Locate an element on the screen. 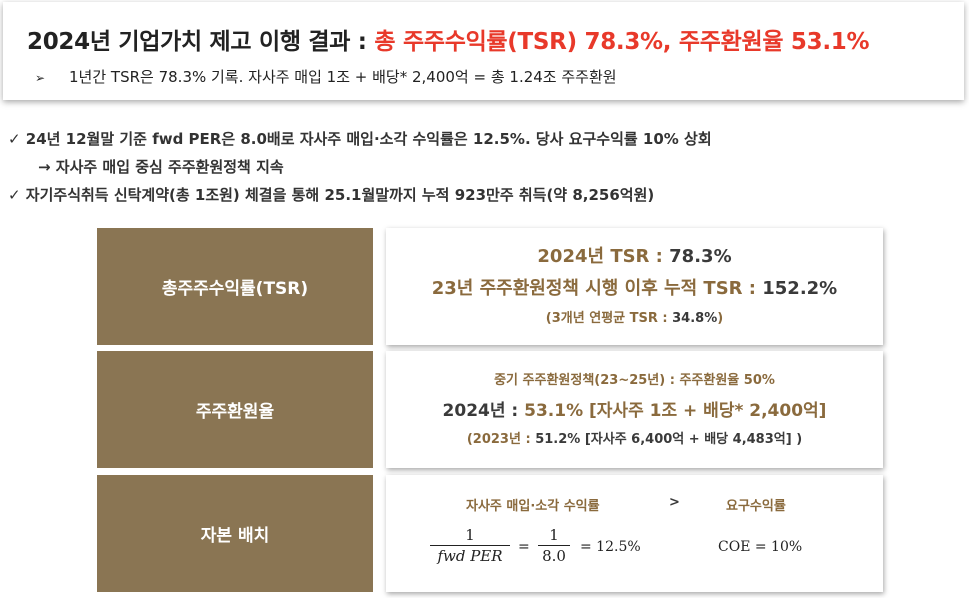 The height and width of the screenshot is (598, 969). equals-sign-1: = is located at coordinates (524, 547).